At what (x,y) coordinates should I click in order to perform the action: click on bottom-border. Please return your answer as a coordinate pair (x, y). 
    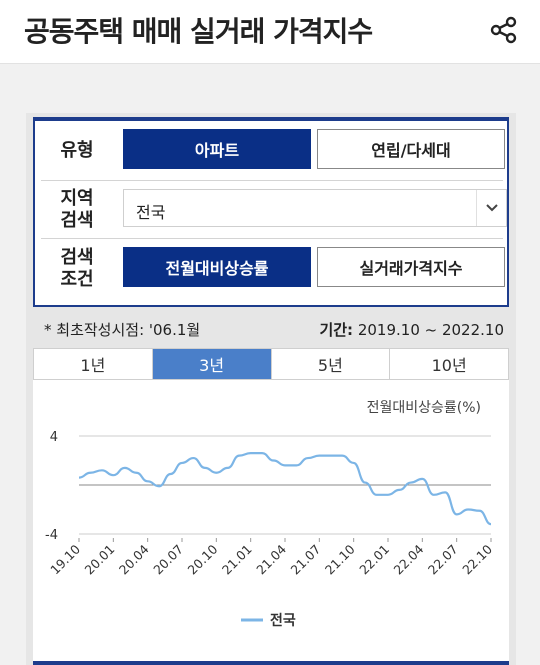
    Looking at the image, I should click on (271, 663).